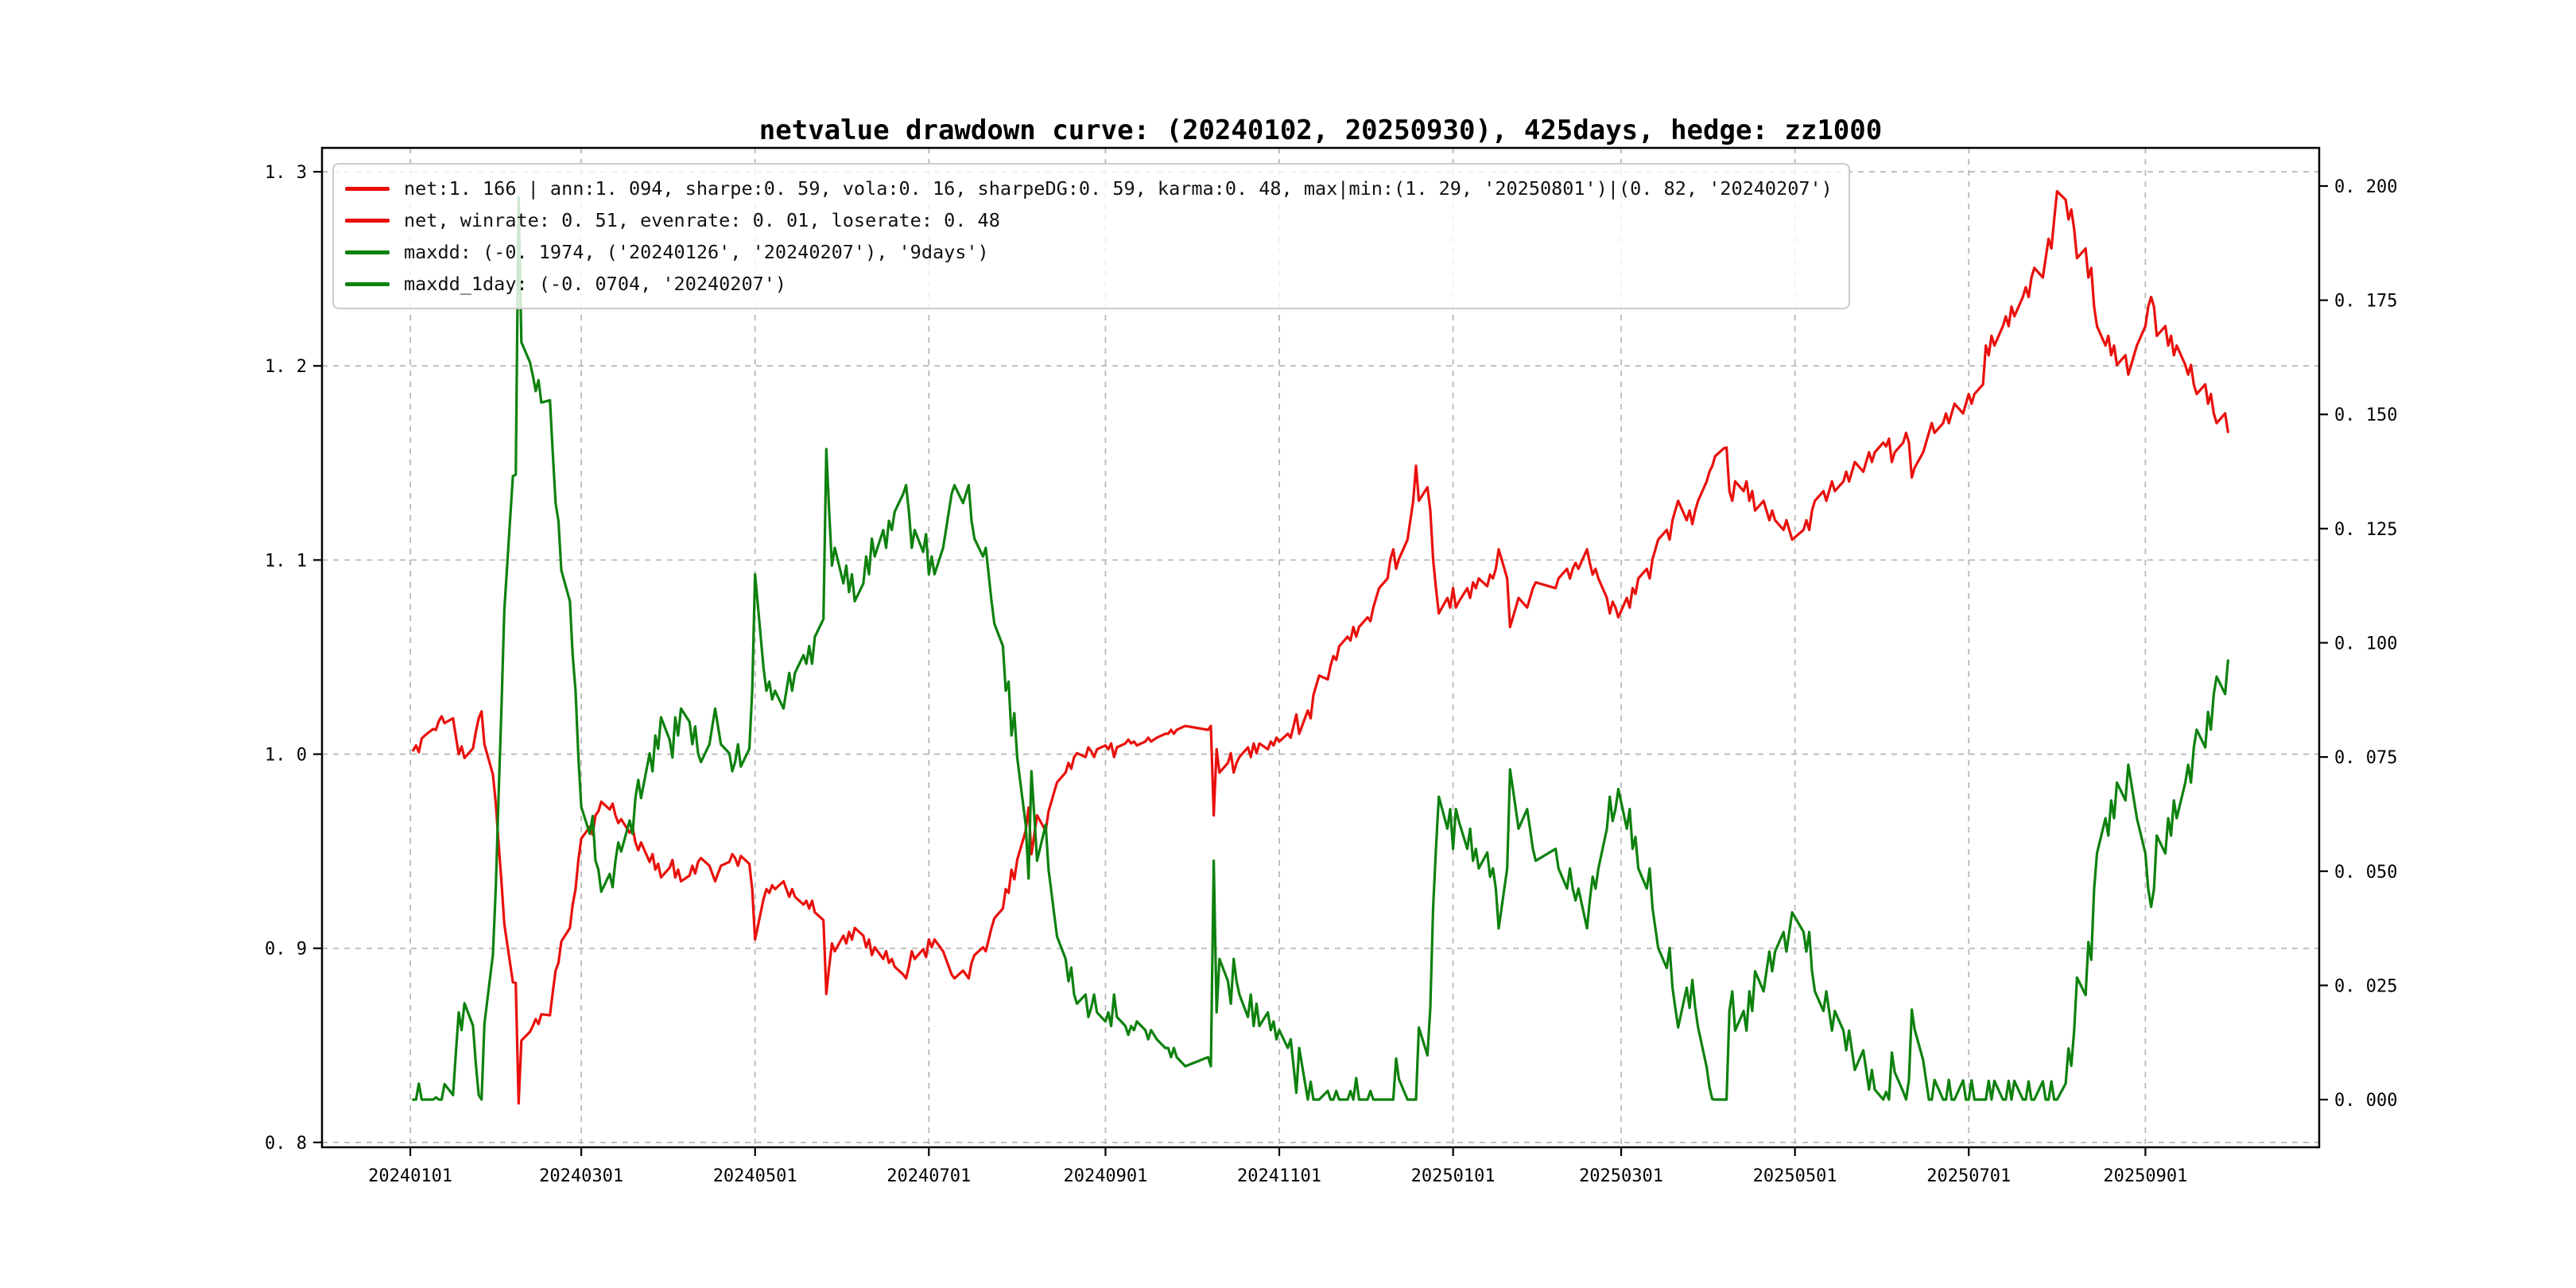 This screenshot has width=2576, height=1288. Describe the element at coordinates (2365, 986) in the screenshot. I see `y-right-tick-label: 0. 025` at that location.